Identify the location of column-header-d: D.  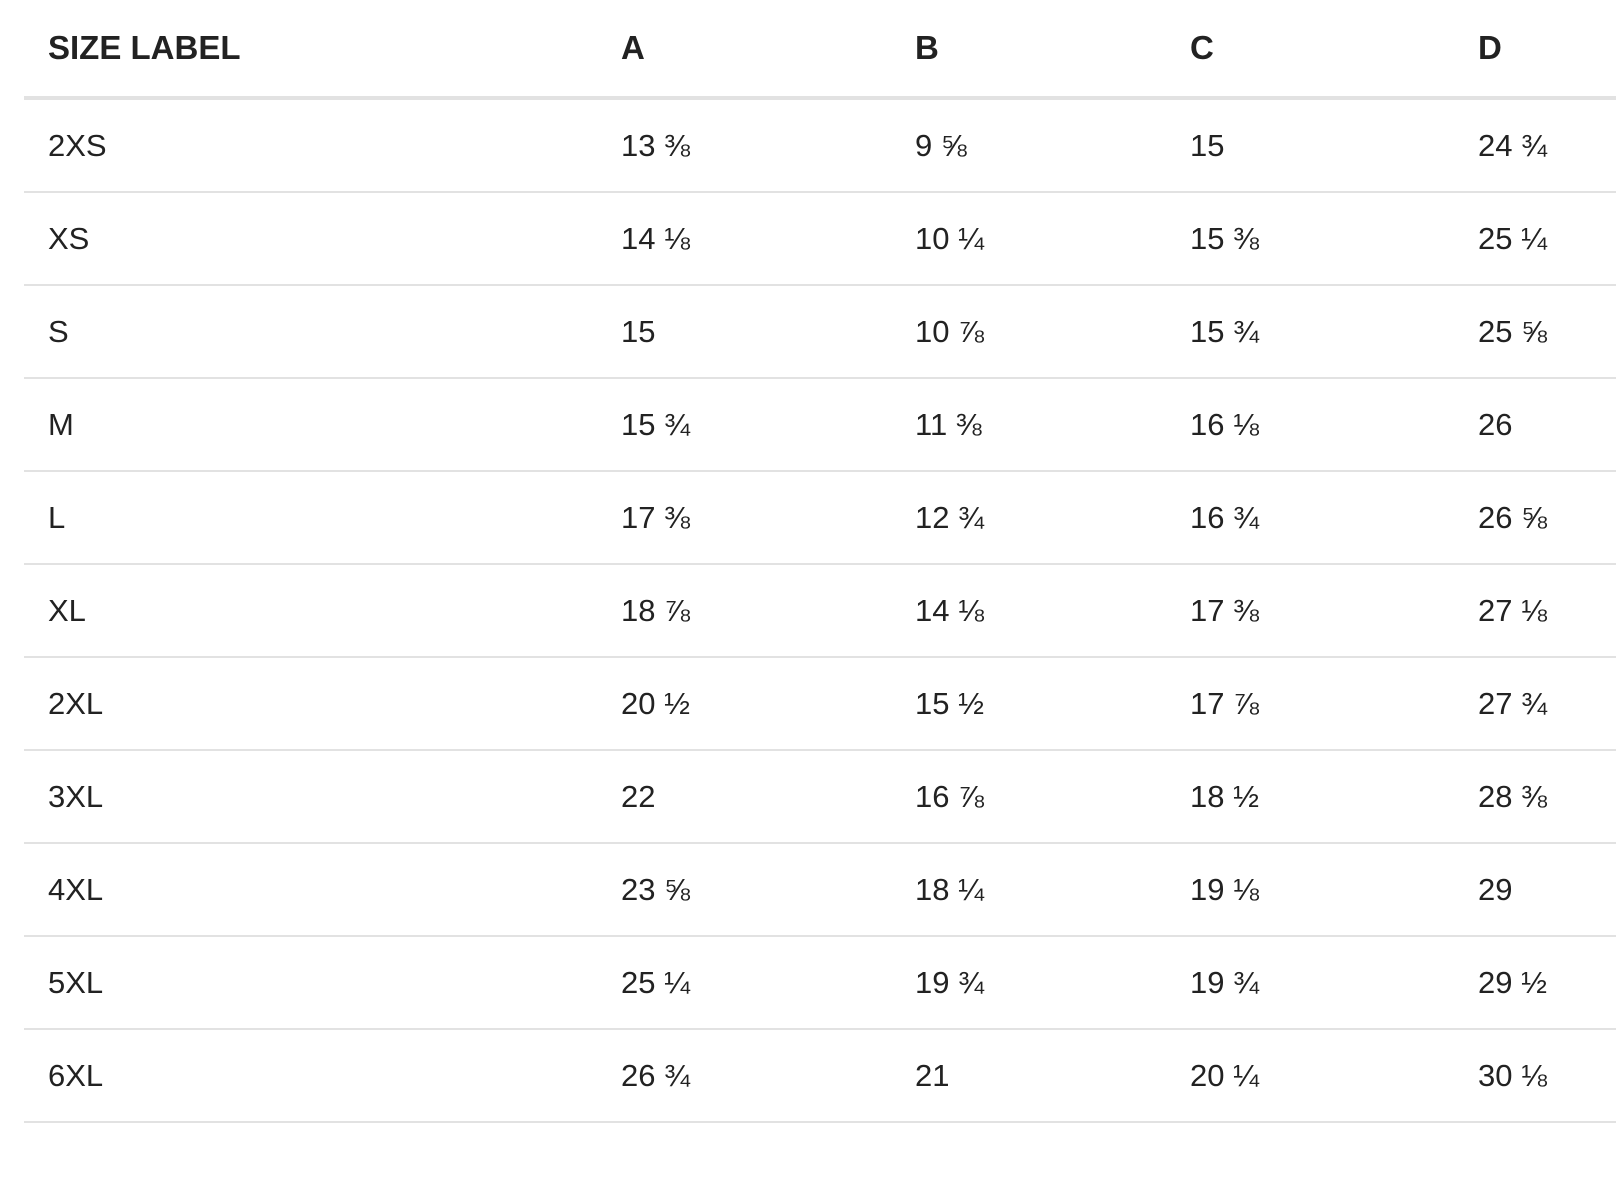
(1535, 50).